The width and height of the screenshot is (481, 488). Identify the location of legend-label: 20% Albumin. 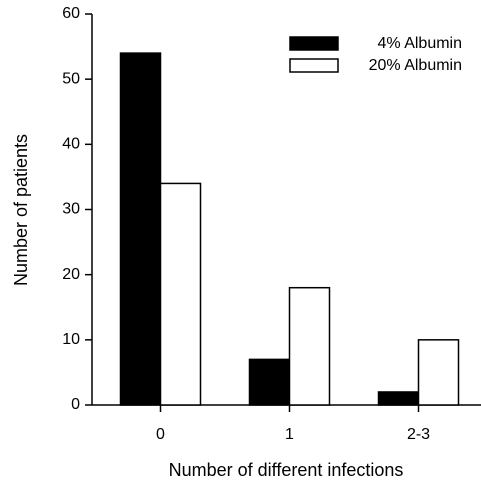
(415, 65).